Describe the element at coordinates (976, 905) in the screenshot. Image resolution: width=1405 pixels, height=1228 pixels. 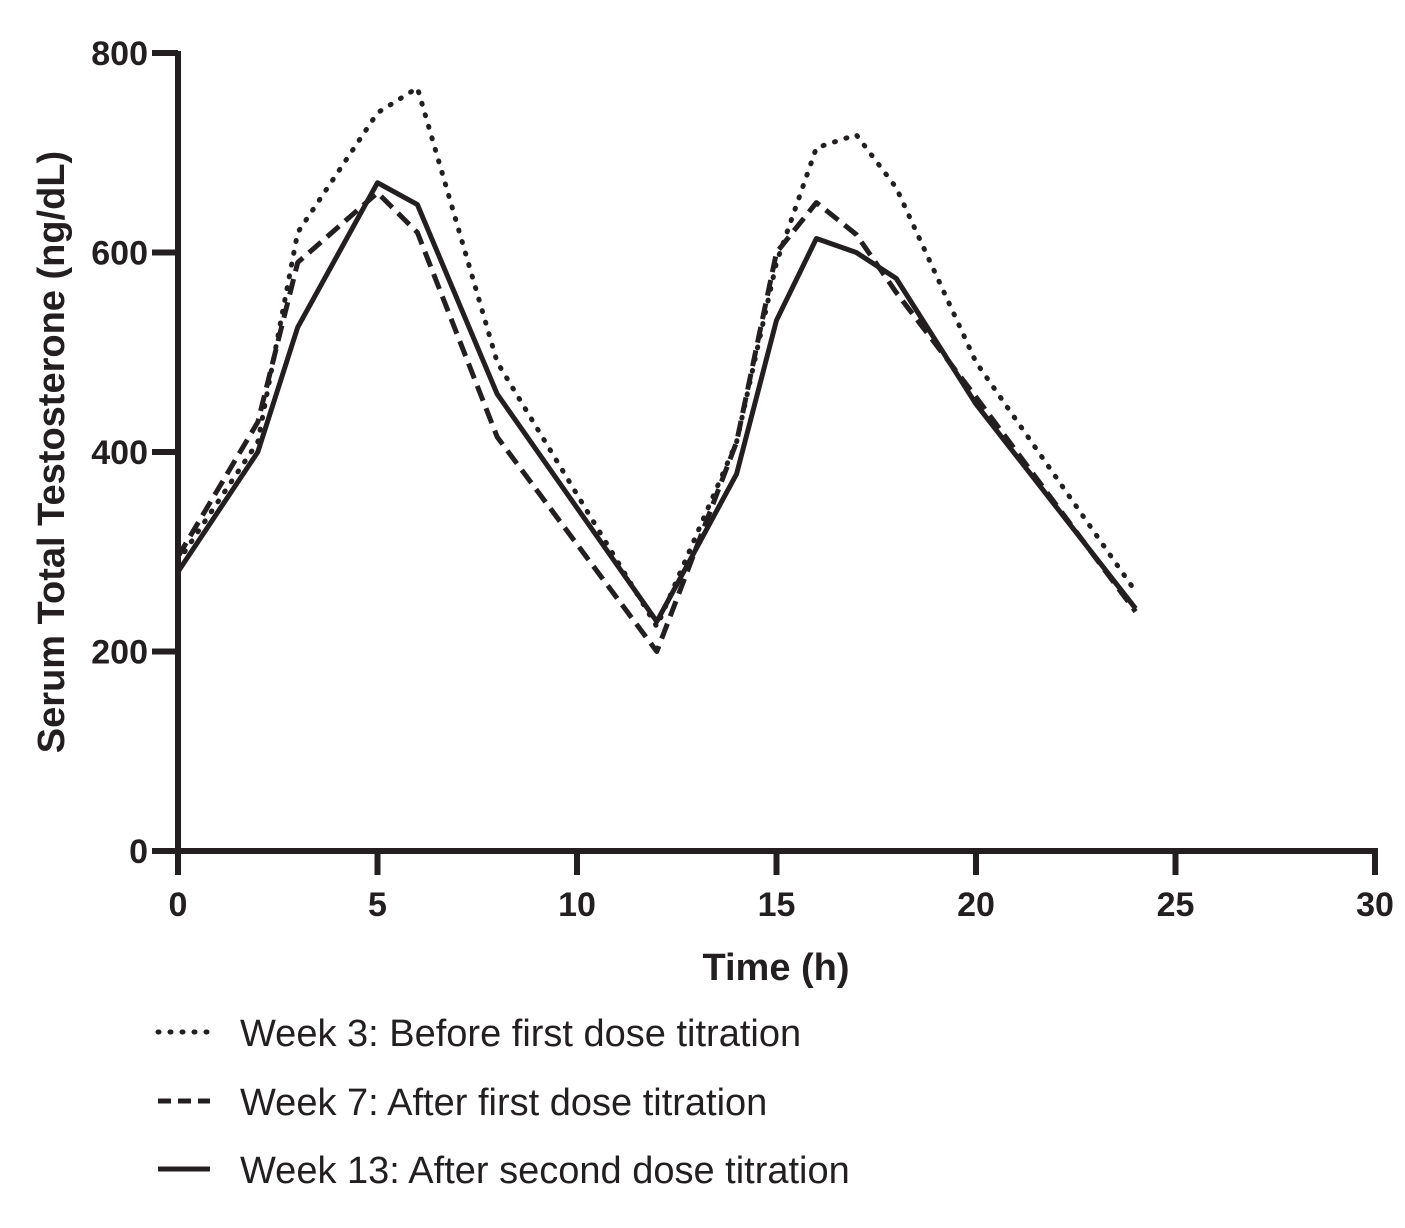
I see `x-tick-label: 20` at that location.